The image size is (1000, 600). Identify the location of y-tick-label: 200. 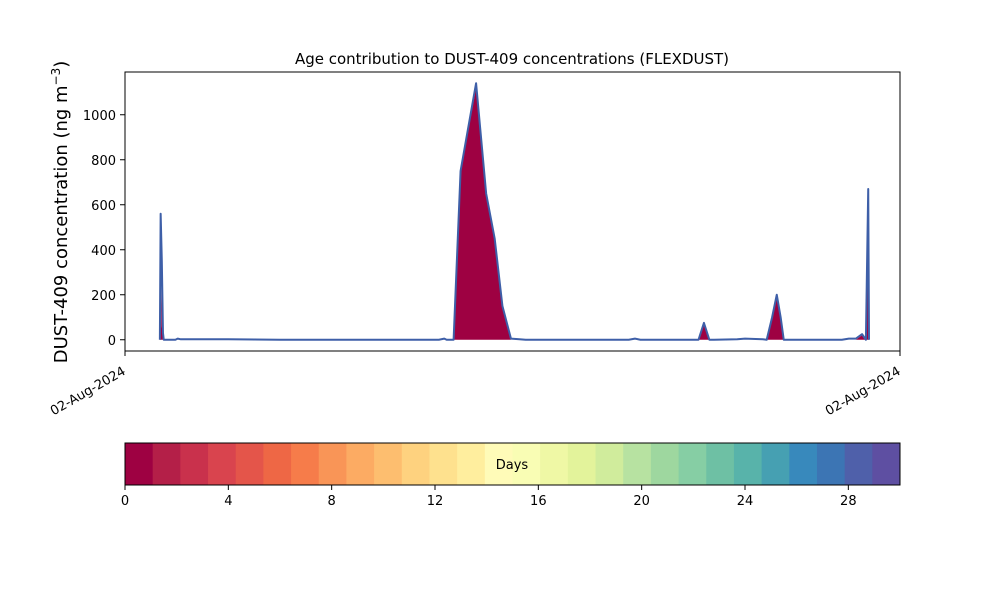
(103, 296).